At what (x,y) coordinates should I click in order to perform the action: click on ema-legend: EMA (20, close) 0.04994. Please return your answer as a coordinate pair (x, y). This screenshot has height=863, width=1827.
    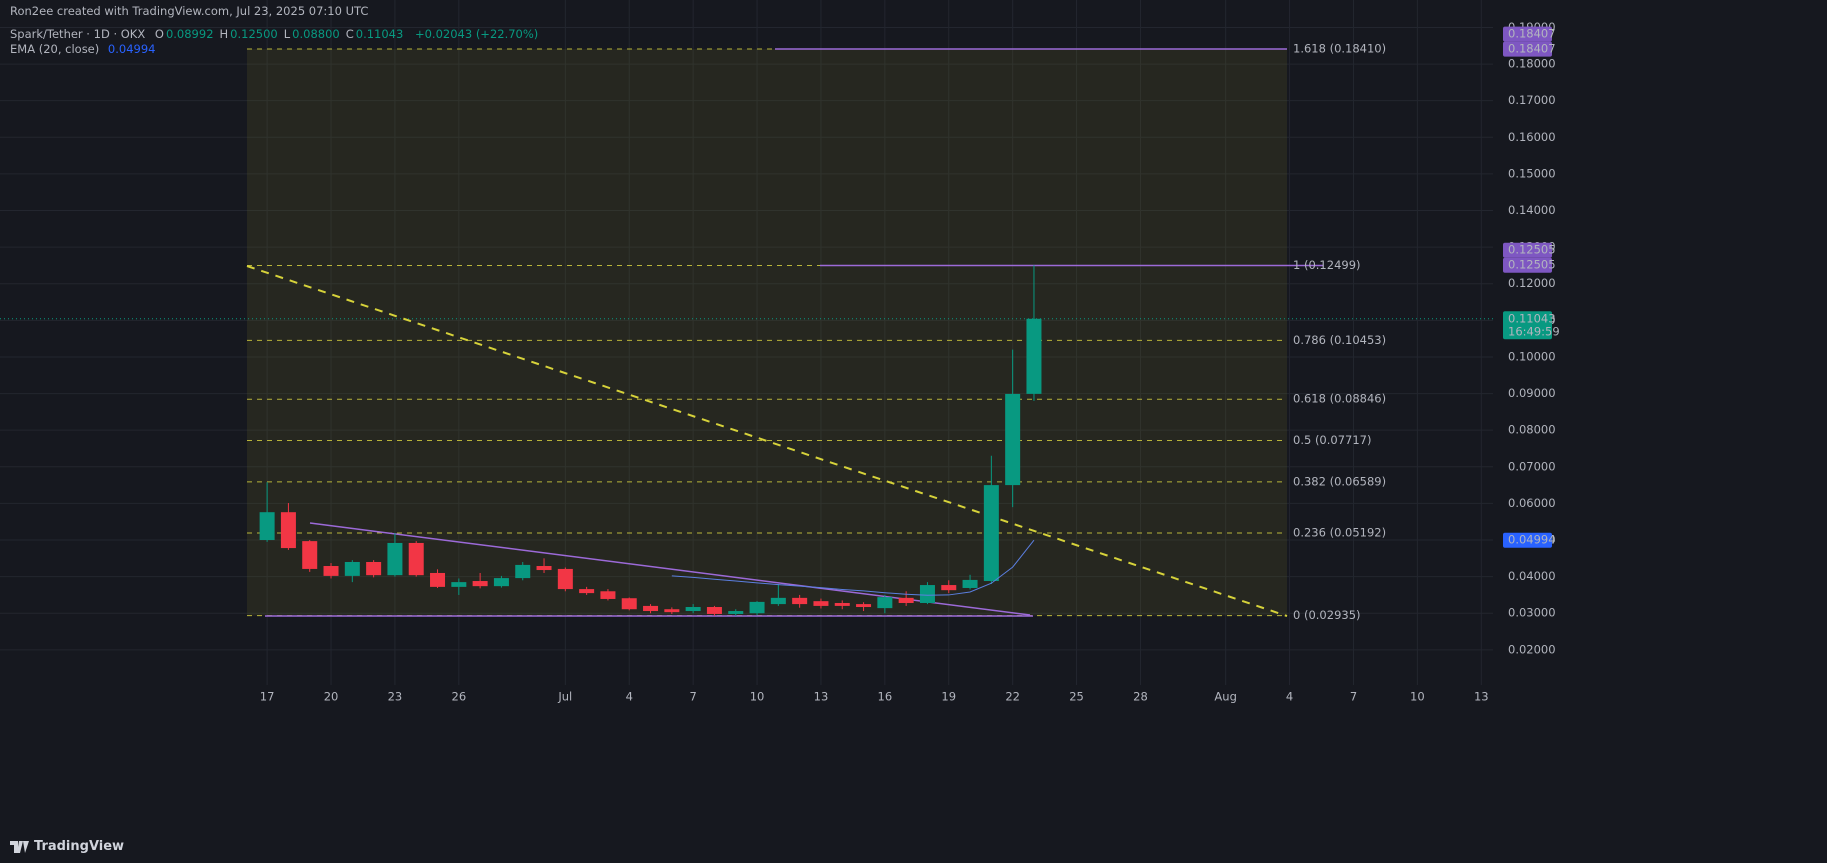
    Looking at the image, I should click on (83, 49).